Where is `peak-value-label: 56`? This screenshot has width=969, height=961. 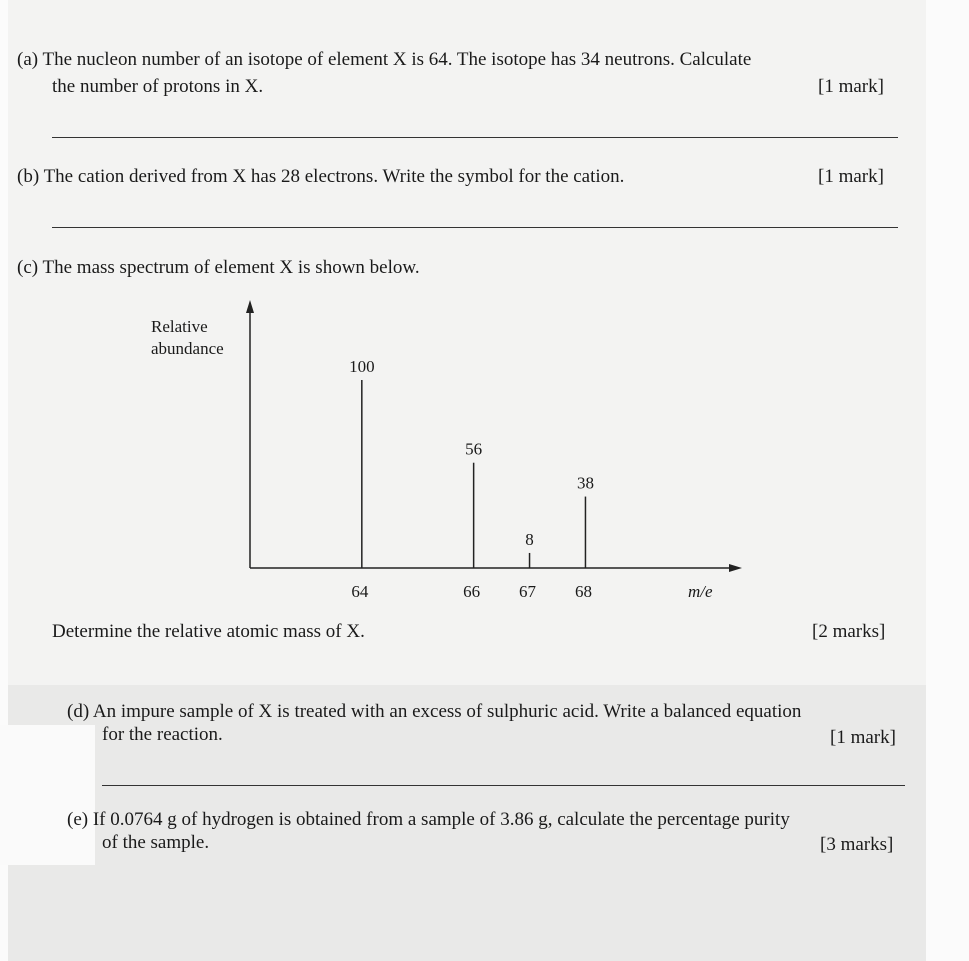 peak-value-label: 56 is located at coordinates (473, 449).